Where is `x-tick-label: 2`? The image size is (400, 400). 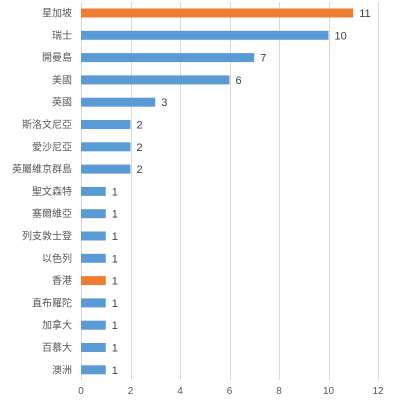 x-tick-label: 2 is located at coordinates (131, 391).